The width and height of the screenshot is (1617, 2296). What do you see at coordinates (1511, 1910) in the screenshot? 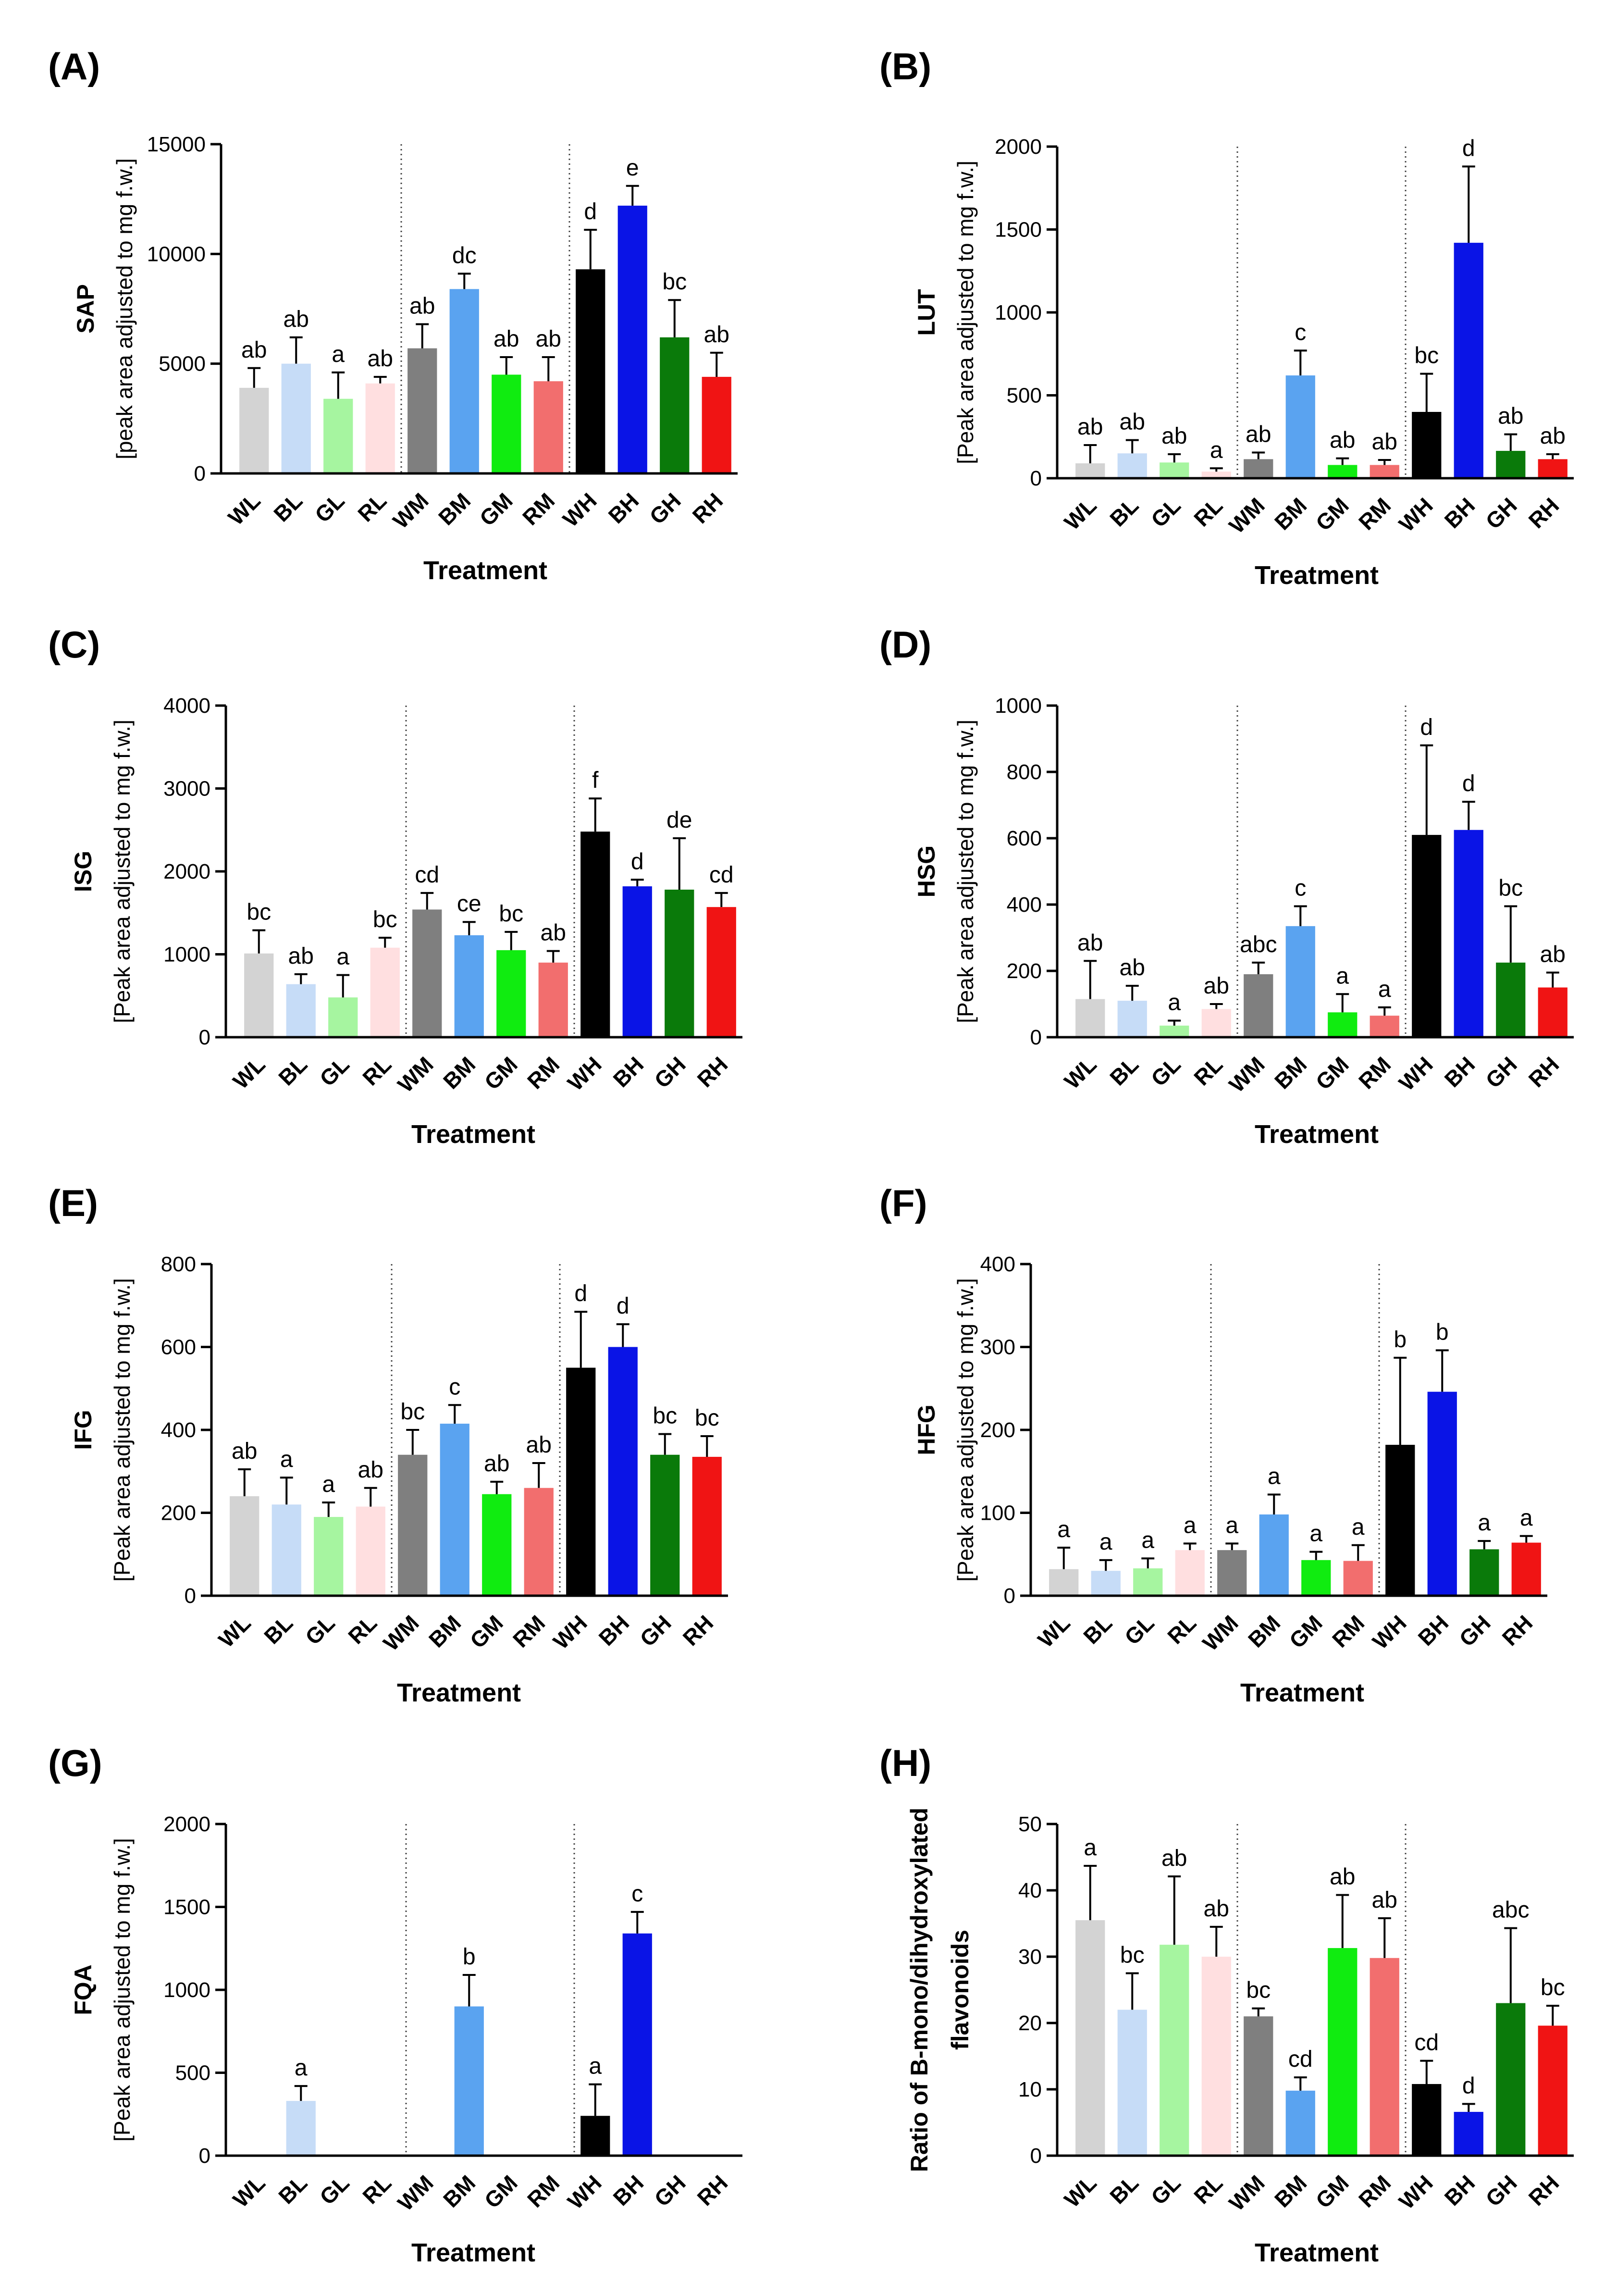
I see `significance-label: abc` at bounding box center [1511, 1910].